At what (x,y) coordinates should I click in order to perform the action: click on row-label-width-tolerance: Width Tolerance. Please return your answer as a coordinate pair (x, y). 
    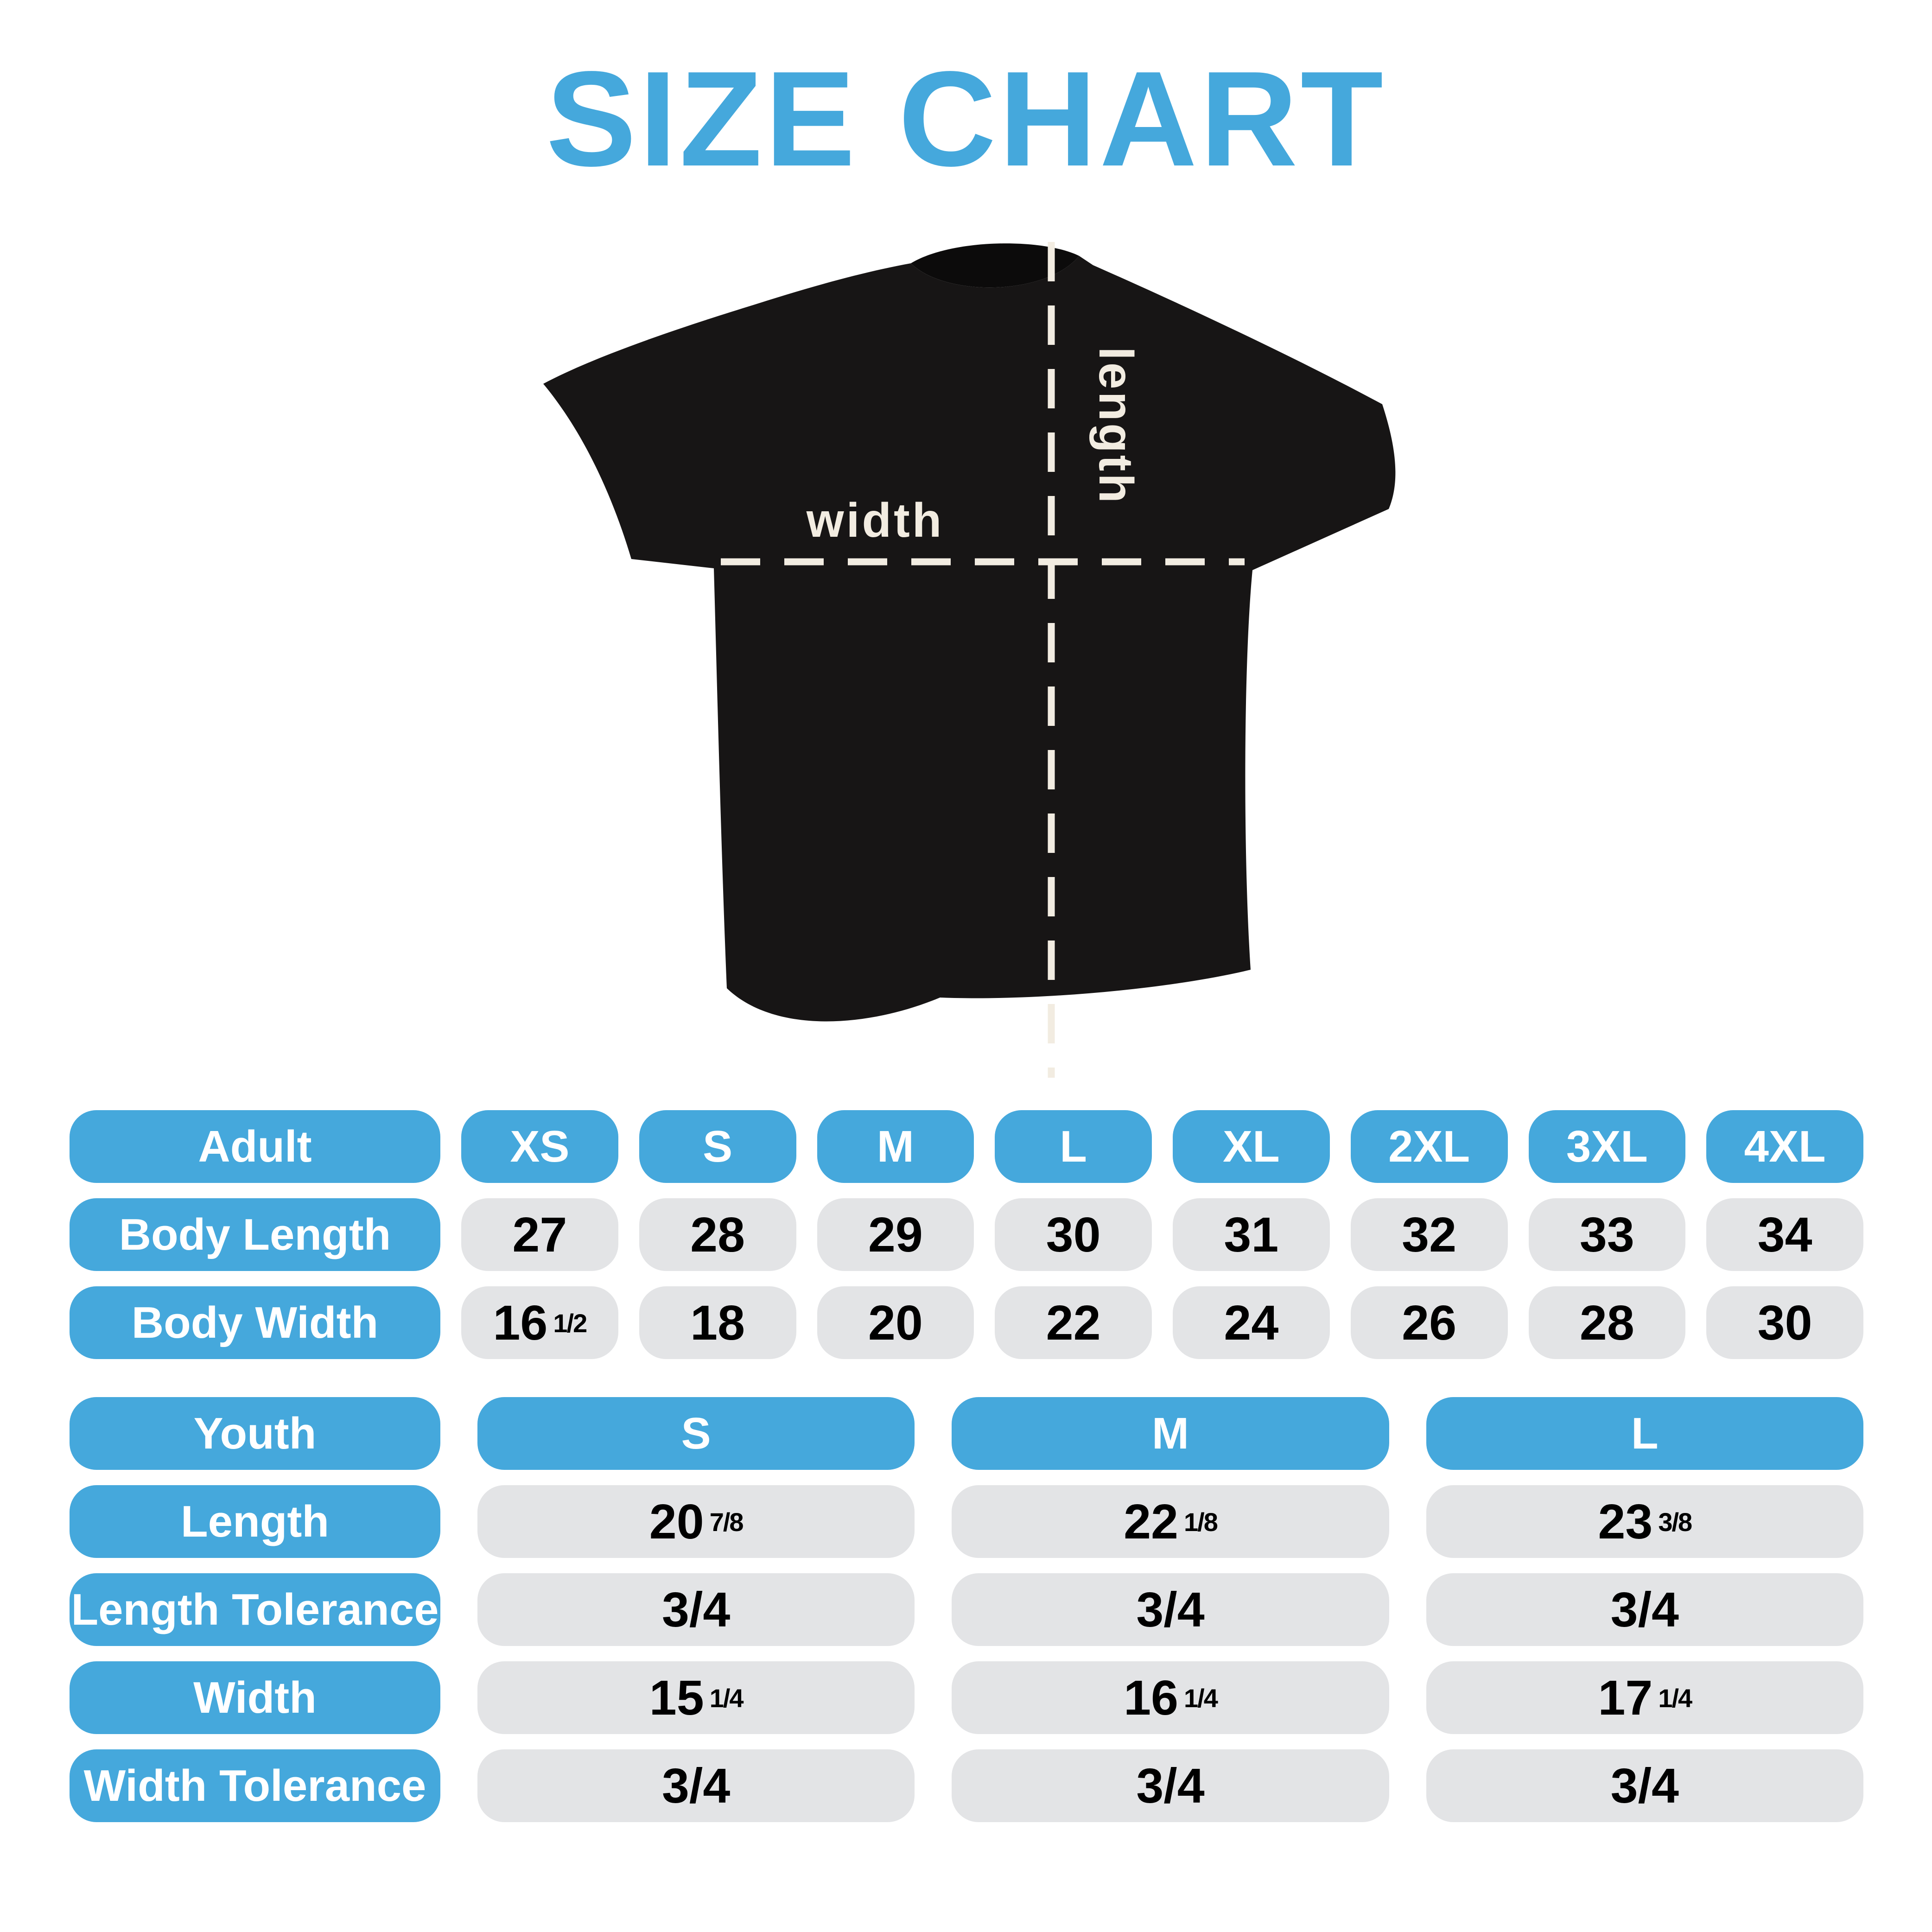
    Looking at the image, I should click on (255, 1785).